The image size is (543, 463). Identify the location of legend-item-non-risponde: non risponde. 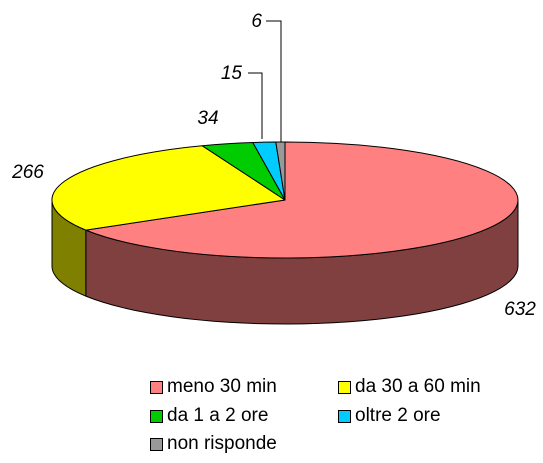
(213, 444).